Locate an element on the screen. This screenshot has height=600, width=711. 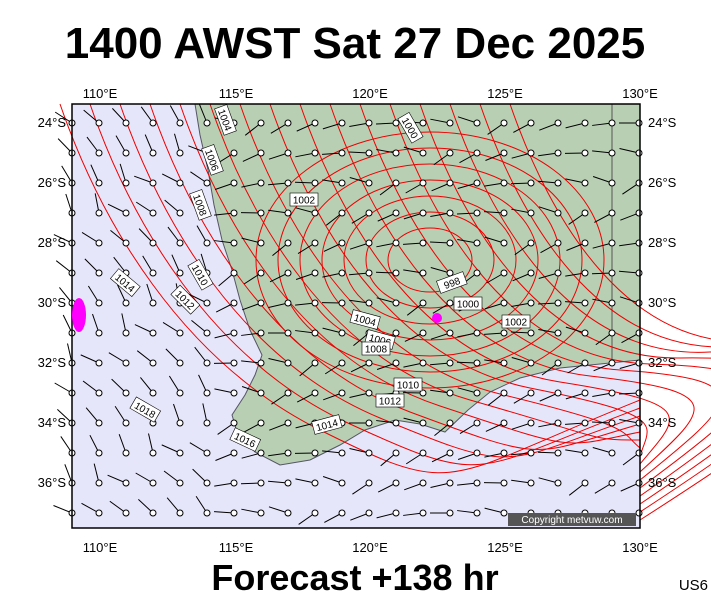
isobar-label: 1010 is located at coordinates (408, 384).